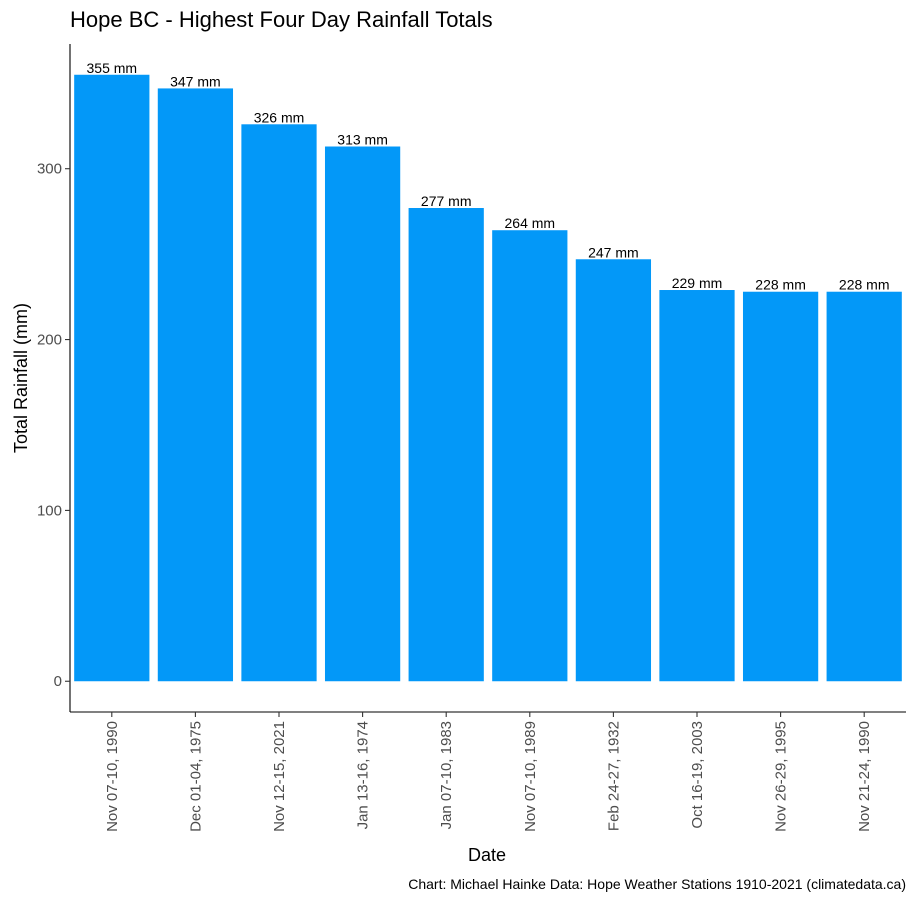  I want to click on y-axis-title: Total Rainfall (mm), so click(21, 378).